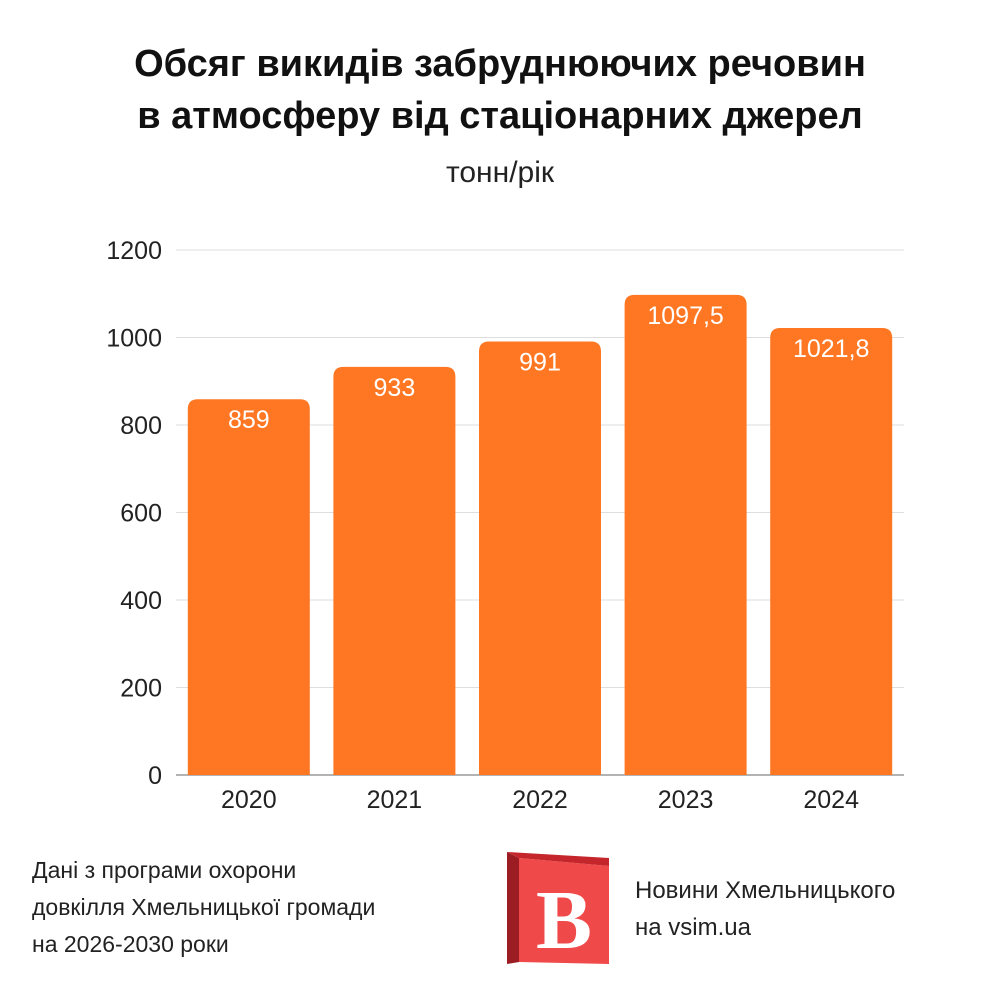  What do you see at coordinates (815, 909) in the screenshot?
I see `brand-text: Новини Хмельницького на vsim.ua` at bounding box center [815, 909].